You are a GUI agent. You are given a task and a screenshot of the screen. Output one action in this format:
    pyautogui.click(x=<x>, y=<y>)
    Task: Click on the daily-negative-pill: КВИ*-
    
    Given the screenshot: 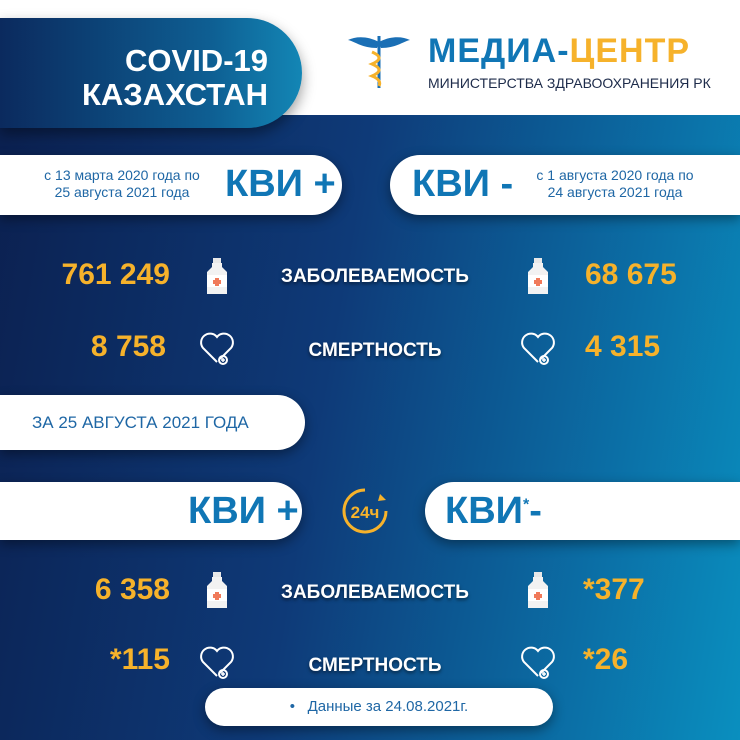 What is the action you would take?
    pyautogui.click(x=582, y=511)
    